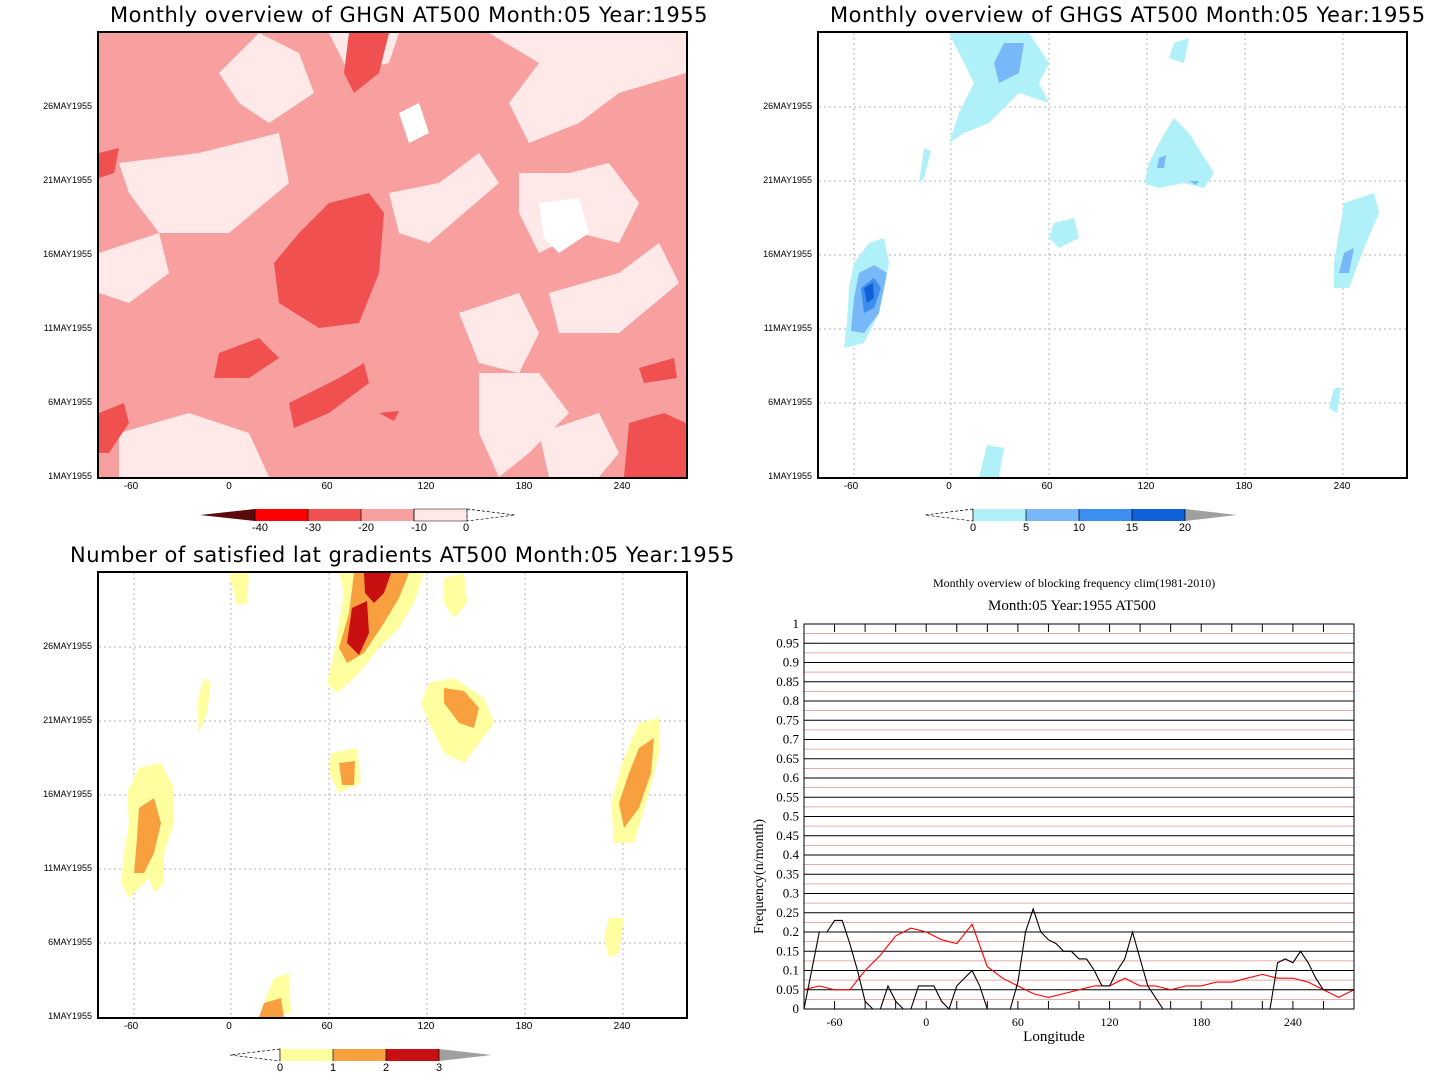 This screenshot has width=1440, height=1091. Describe the element at coordinates (791, 854) in the screenshot. I see `y-tick-label: 0.4` at that location.